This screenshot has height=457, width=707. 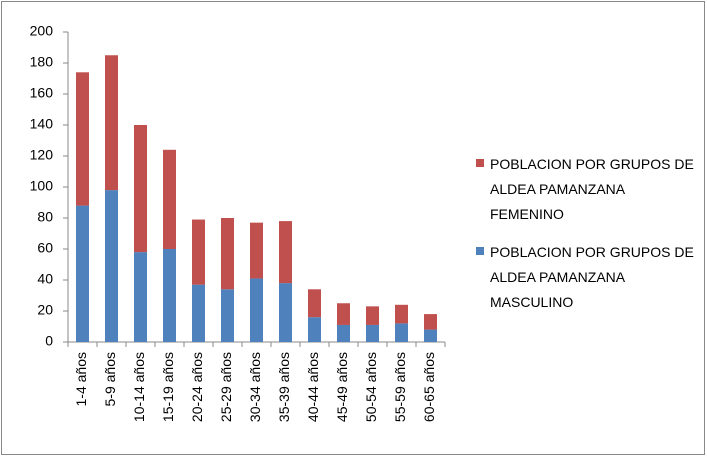 I want to click on x-tick-label: 5-9 años, so click(x=110, y=379).